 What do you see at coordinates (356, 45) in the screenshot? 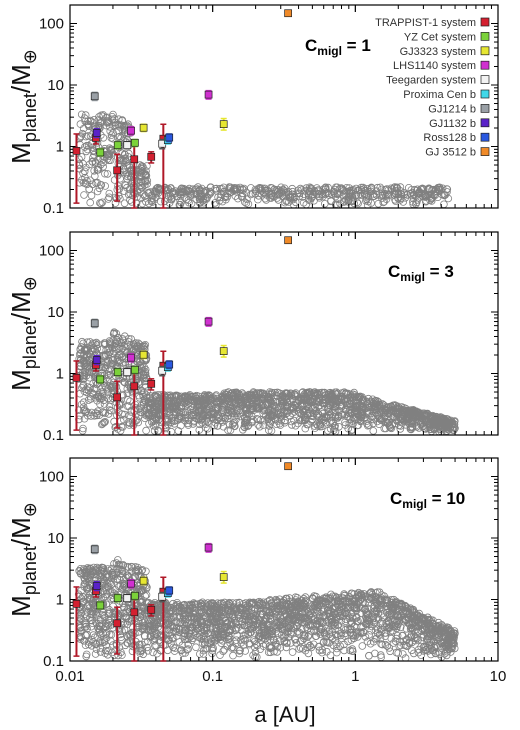
I see `cmigl-value: = 1` at bounding box center [356, 45].